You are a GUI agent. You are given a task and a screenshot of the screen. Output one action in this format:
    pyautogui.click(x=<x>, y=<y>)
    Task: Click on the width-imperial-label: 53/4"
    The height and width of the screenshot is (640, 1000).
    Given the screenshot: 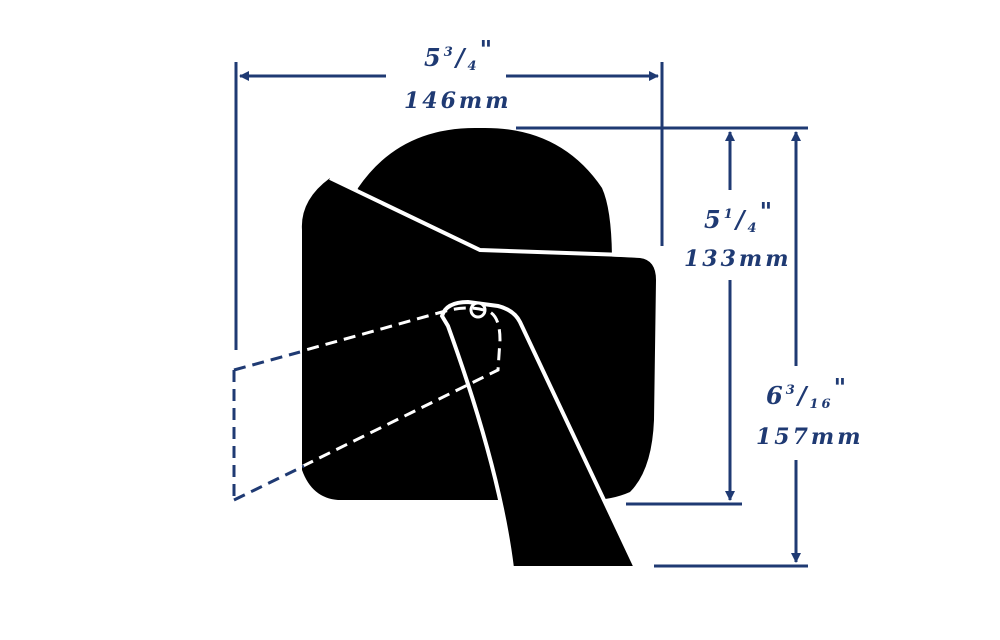 What is the action you would take?
    pyautogui.click(x=459, y=54)
    